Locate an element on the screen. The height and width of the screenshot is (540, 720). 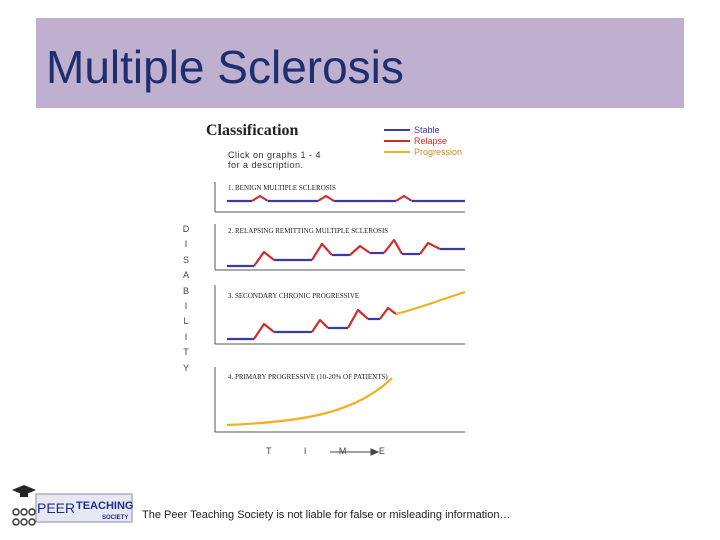
mortarboard-icon is located at coordinates (24, 490).